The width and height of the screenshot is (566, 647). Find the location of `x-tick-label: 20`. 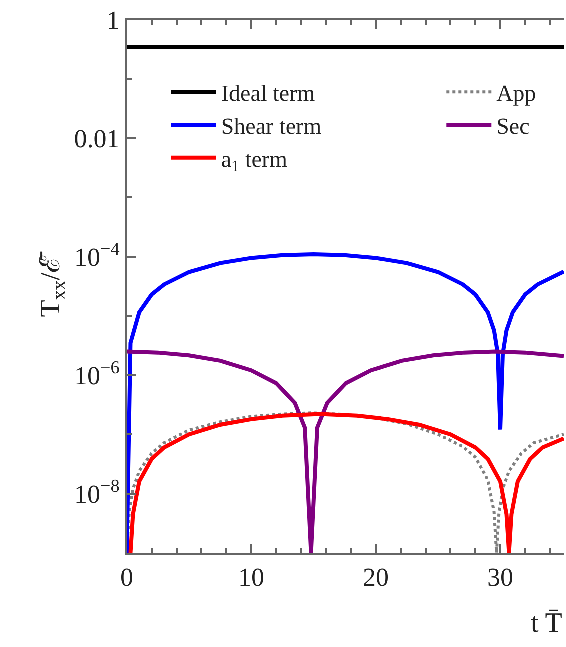

x-tick-label: 20 is located at coordinates (376, 577).